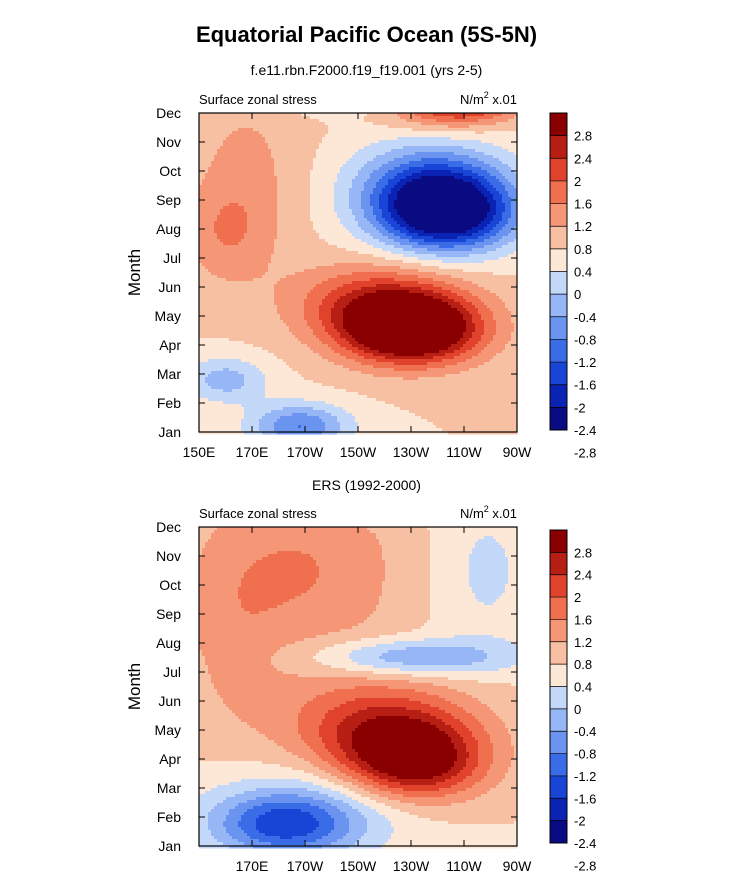 This screenshot has height=890, width=733. What do you see at coordinates (366, 35) in the screenshot?
I see `main-title: Equatorial Pacific Ocean (5S-5N)` at bounding box center [366, 35].